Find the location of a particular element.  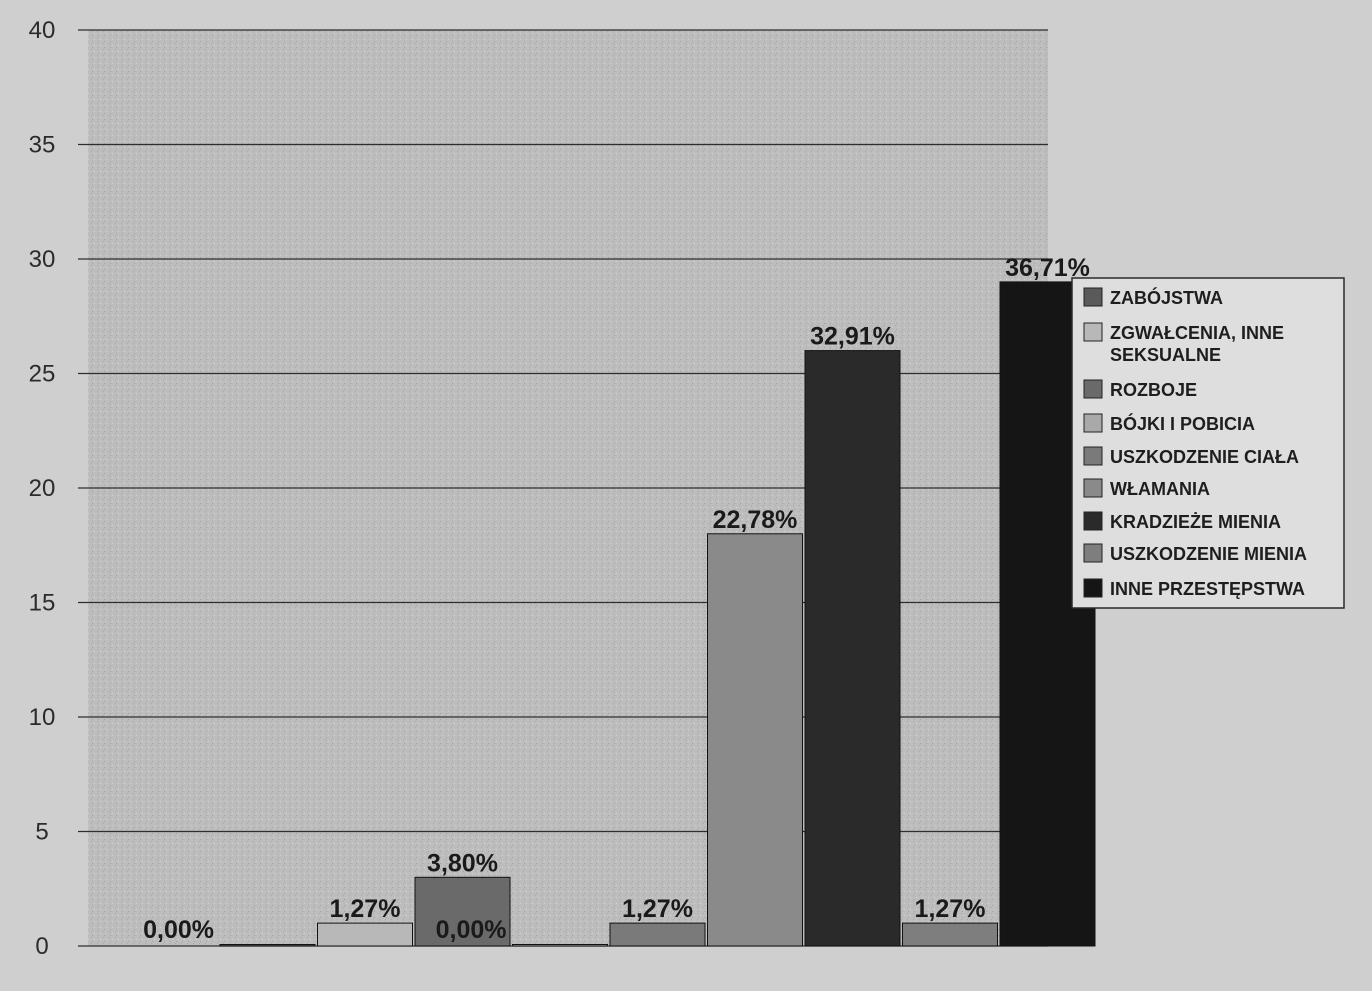

legend-box is located at coordinates (1208, 443).